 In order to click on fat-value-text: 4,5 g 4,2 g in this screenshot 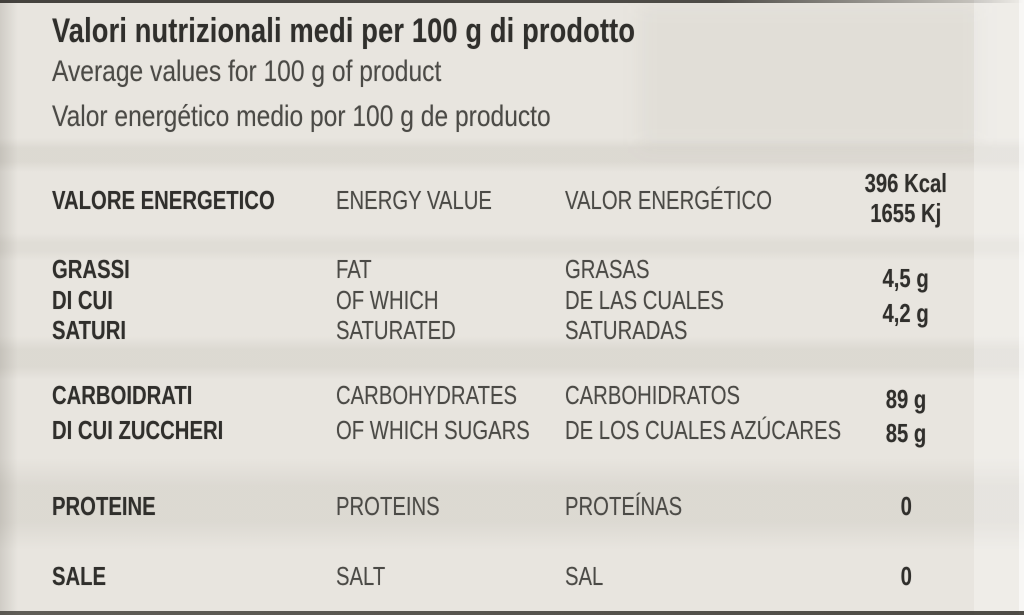, I will do `click(906, 295)`.